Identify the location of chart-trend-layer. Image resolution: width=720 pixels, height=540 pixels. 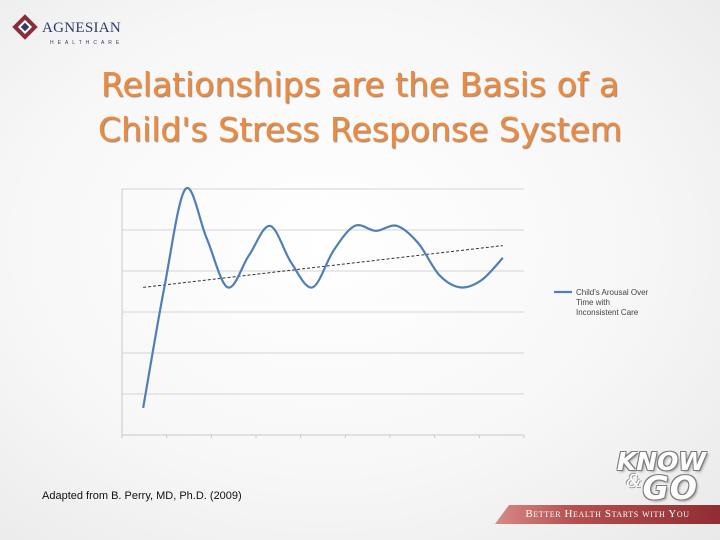
(323, 266).